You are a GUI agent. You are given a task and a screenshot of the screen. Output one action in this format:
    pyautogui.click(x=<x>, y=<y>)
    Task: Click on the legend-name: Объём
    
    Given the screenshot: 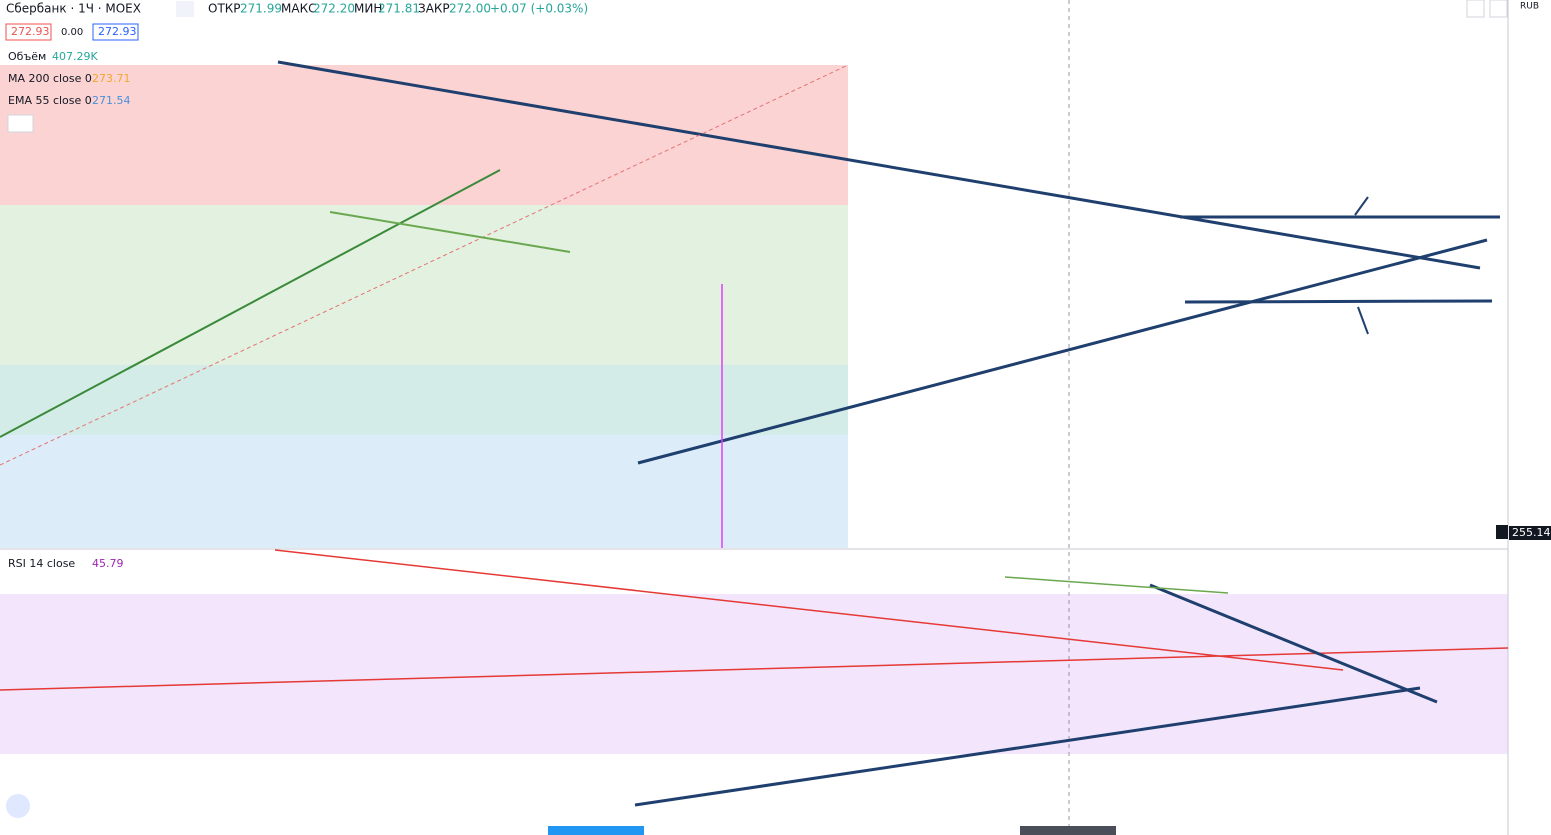 What is the action you would take?
    pyautogui.click(x=27, y=56)
    